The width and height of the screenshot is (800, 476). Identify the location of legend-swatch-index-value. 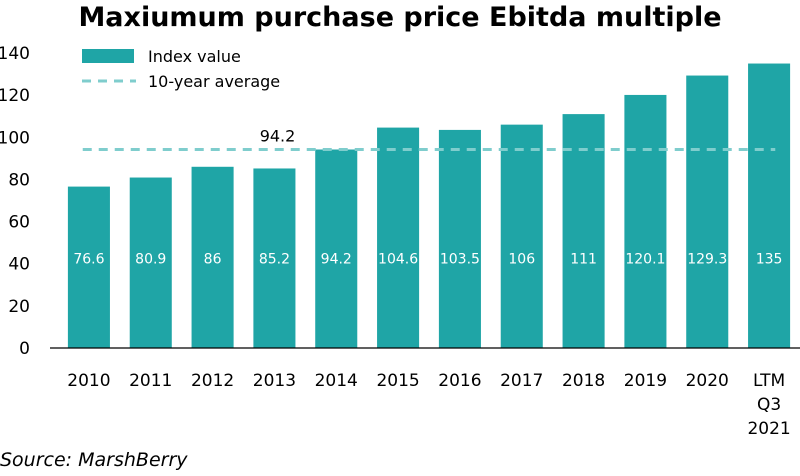
(108, 56).